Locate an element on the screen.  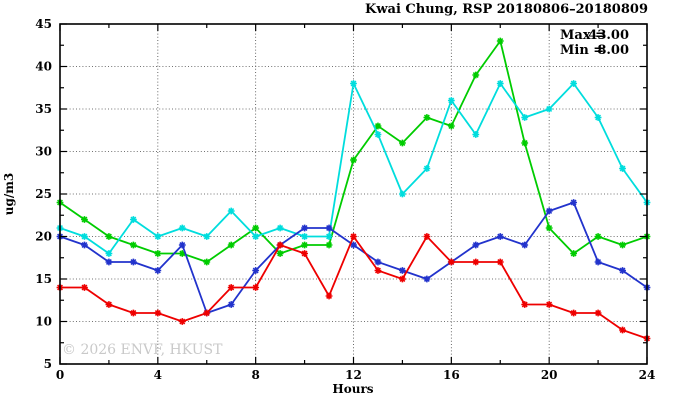
x-tick-label: 0 is located at coordinates (60, 375).